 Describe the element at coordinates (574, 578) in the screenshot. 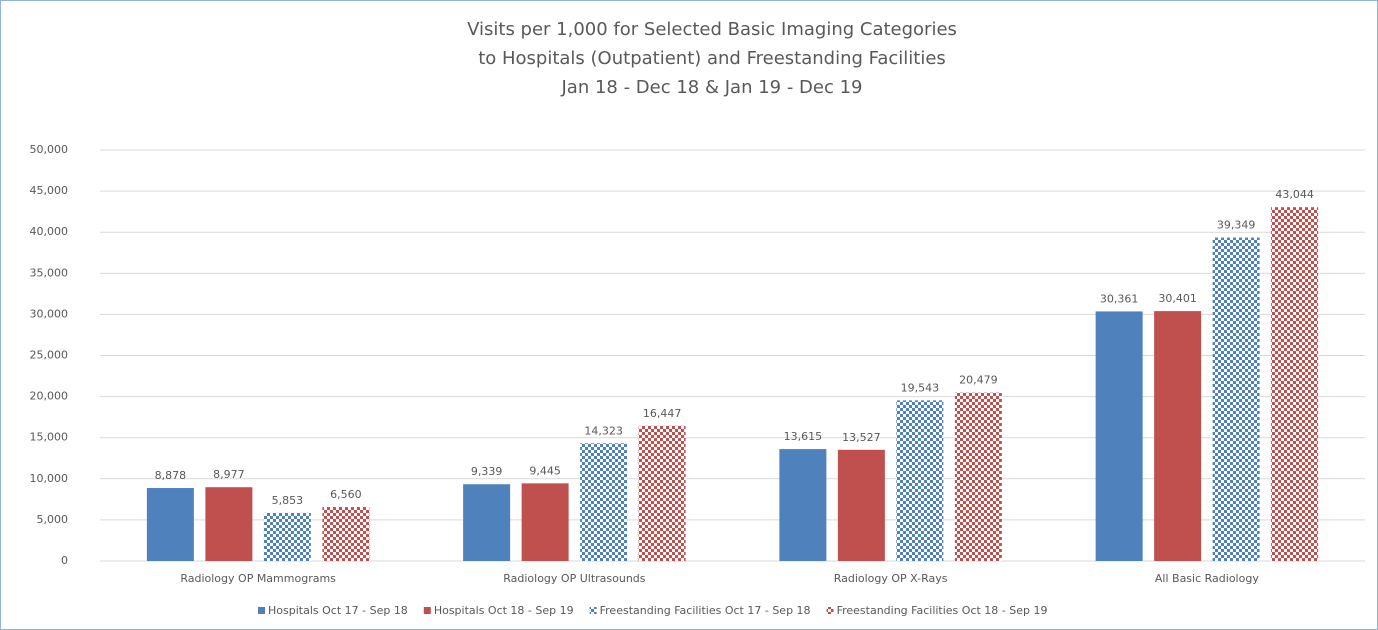

I see `x-tick-label: Radiology OP Ultrasounds` at that location.